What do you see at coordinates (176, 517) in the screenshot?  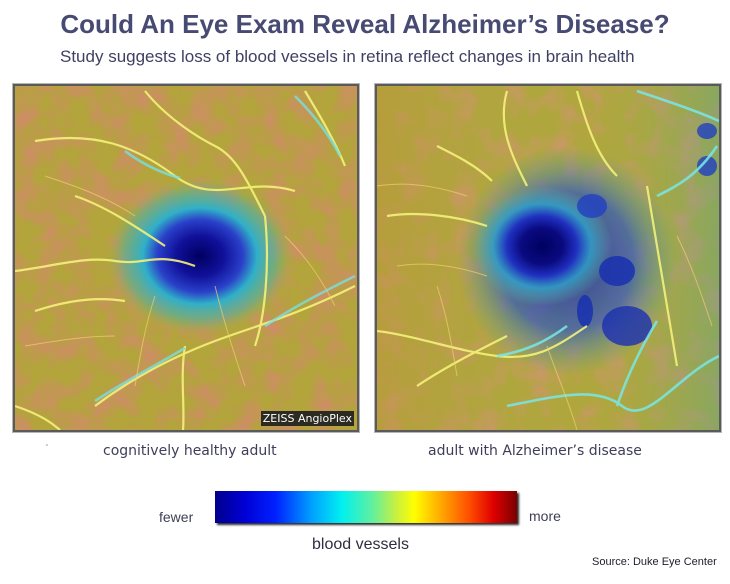 I see `legend-low-label: fewer` at bounding box center [176, 517].